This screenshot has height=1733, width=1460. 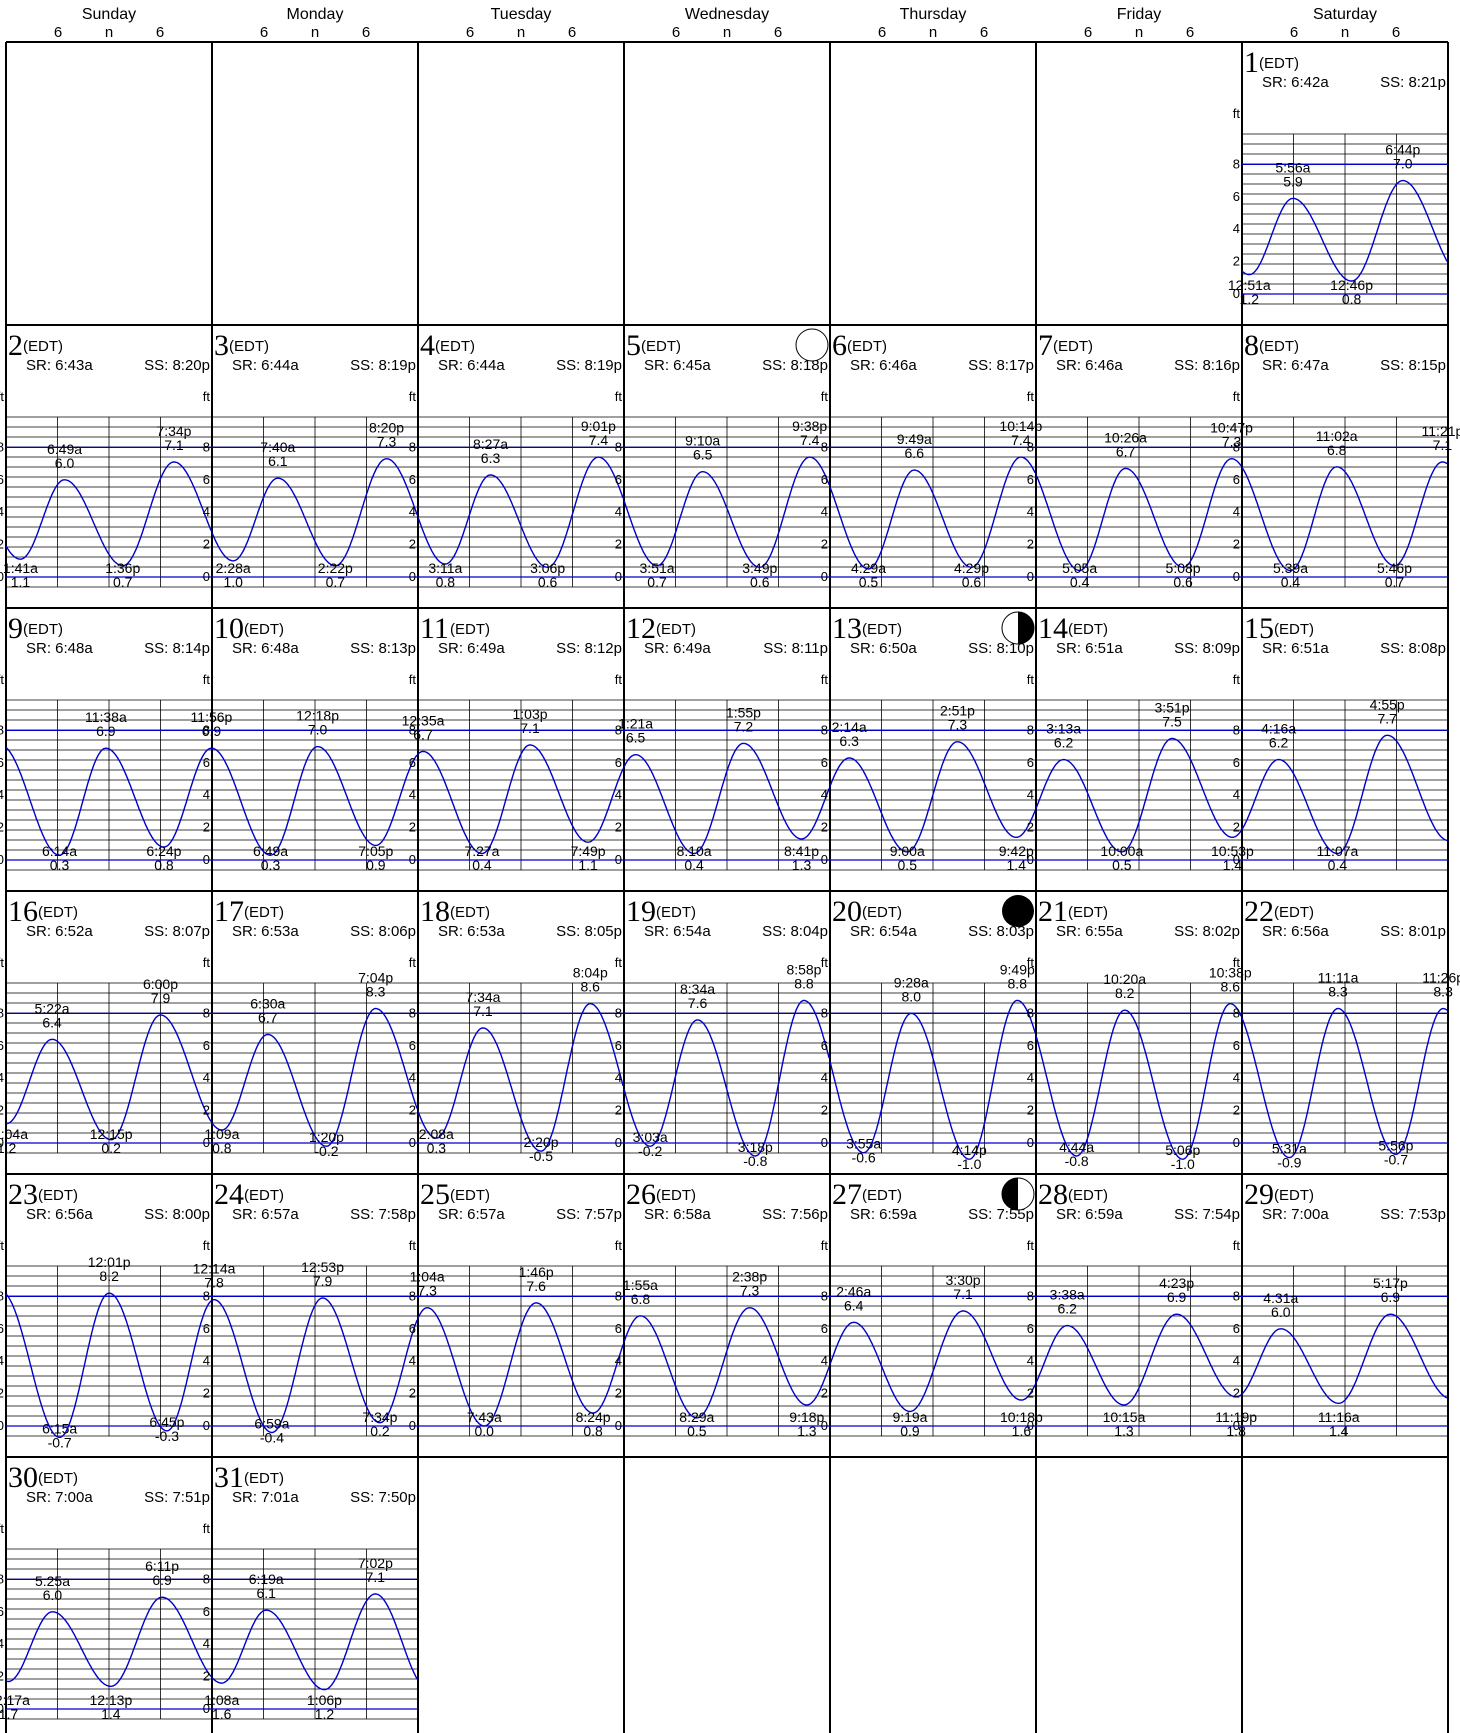 I want to click on low-tide-time: 6:15a, so click(x=59, y=1428).